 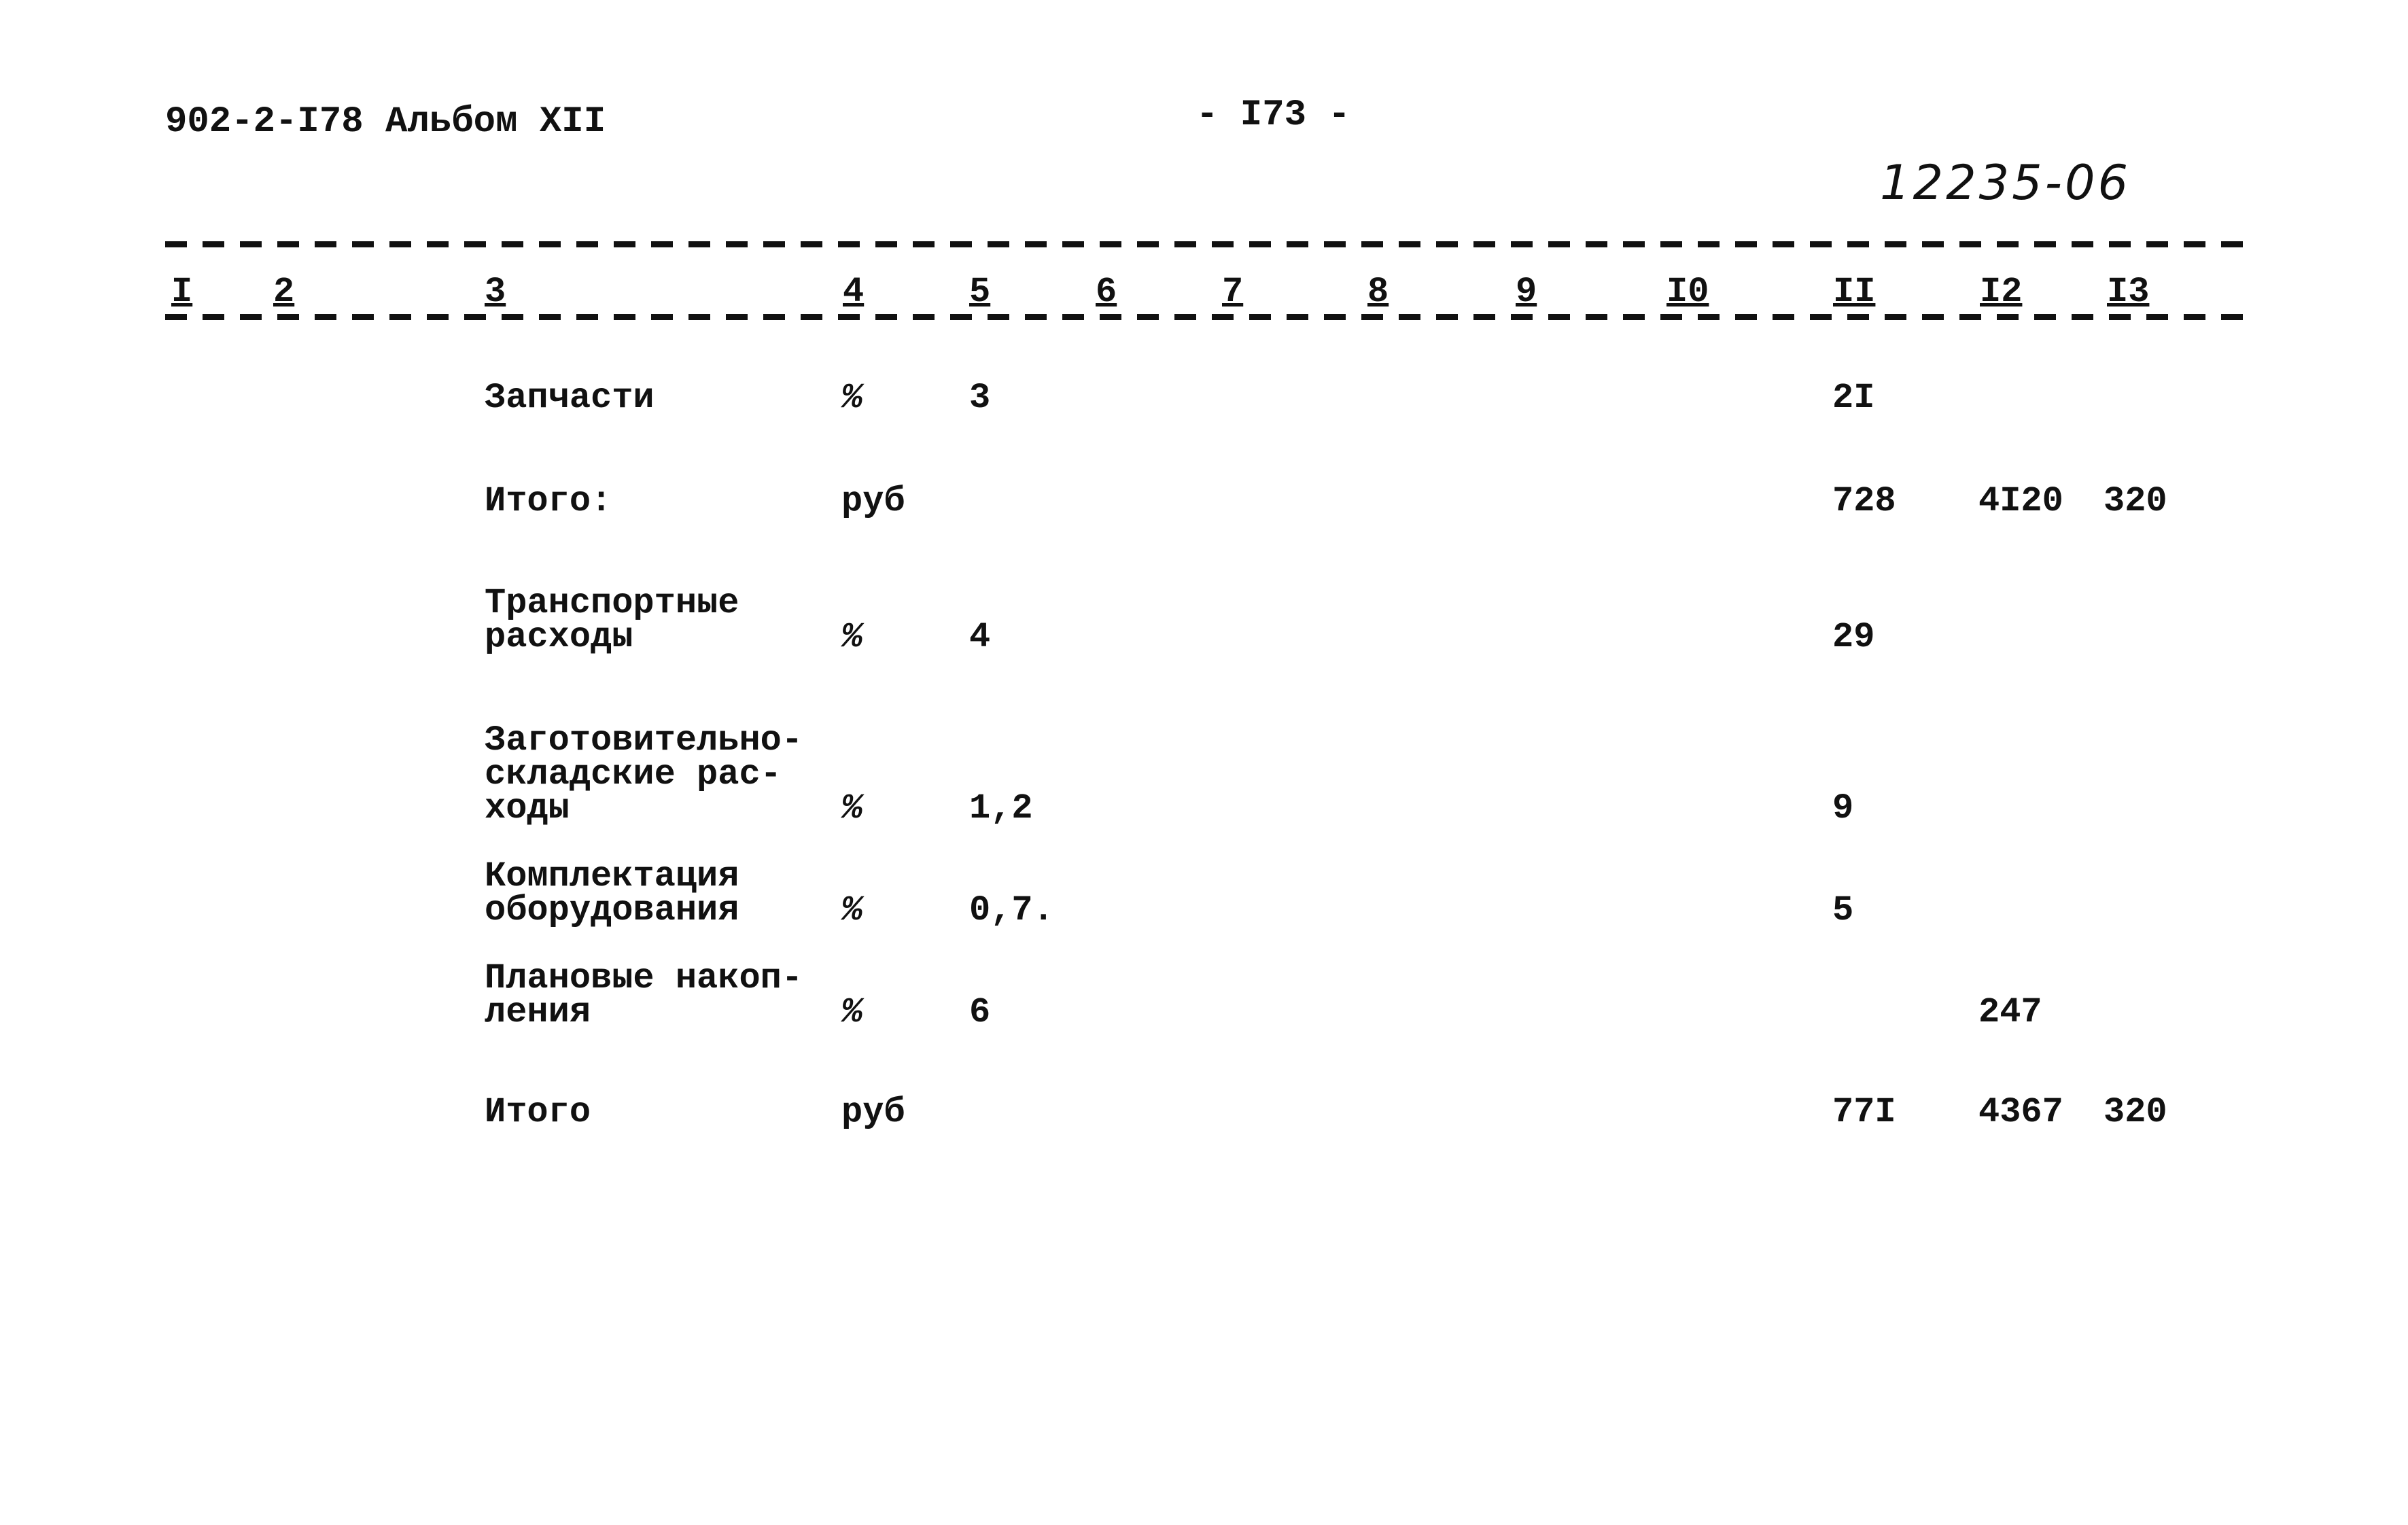 I want to click on col12-value: 4I20, so click(x=2020, y=501).